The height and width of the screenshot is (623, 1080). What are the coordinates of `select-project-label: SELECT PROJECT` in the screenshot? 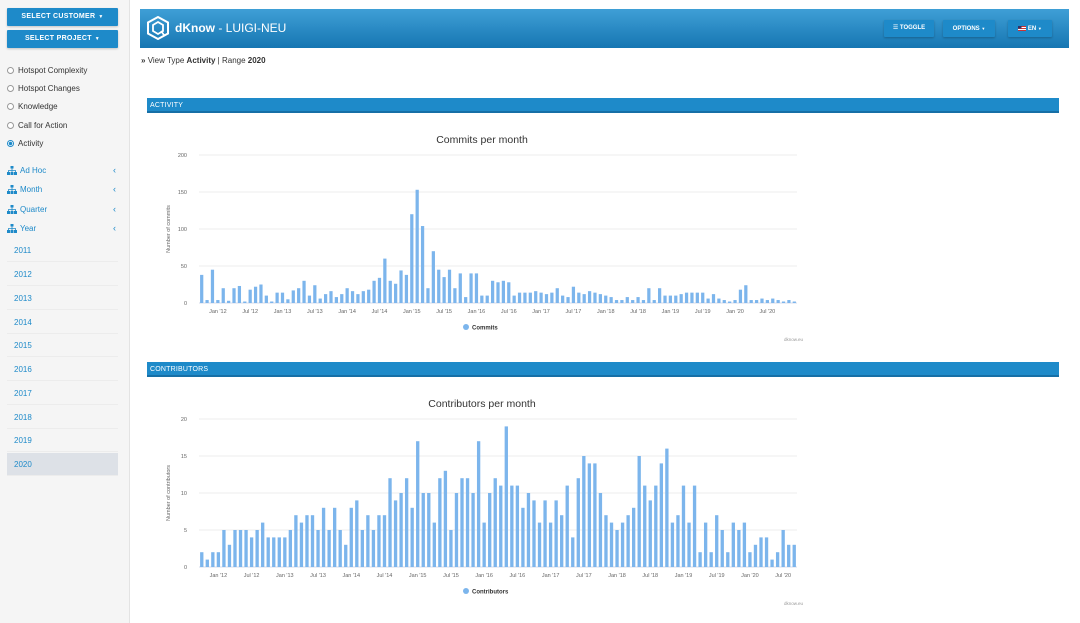 It's located at (58, 38).